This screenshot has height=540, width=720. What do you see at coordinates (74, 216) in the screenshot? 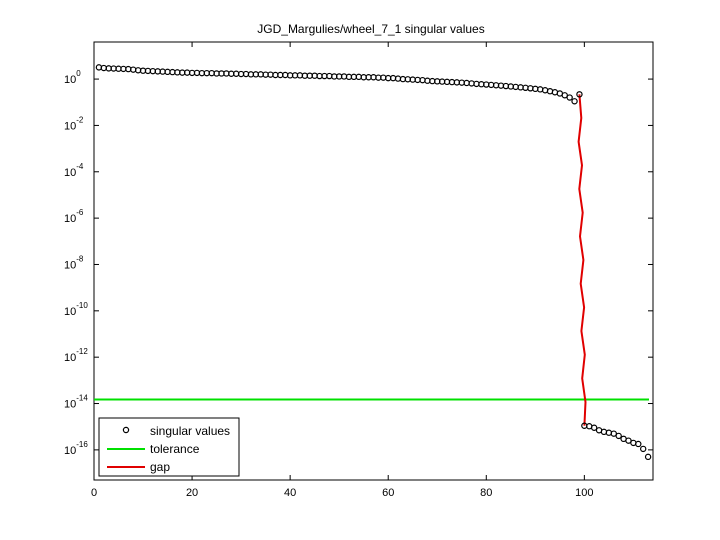
I see `y-tick-label: 10⁻⁶` at bounding box center [74, 216].